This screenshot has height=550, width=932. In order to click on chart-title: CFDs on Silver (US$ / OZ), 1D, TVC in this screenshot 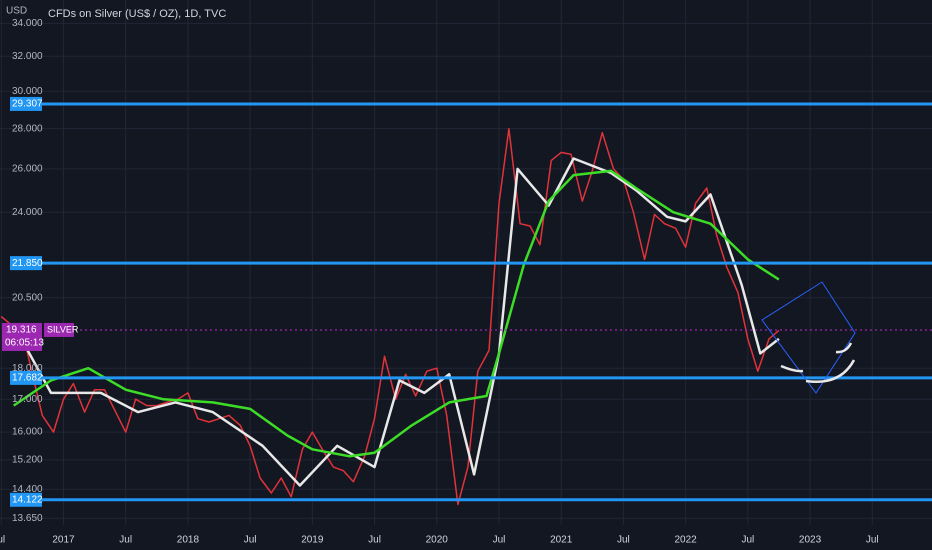, I will do `click(137, 14)`.